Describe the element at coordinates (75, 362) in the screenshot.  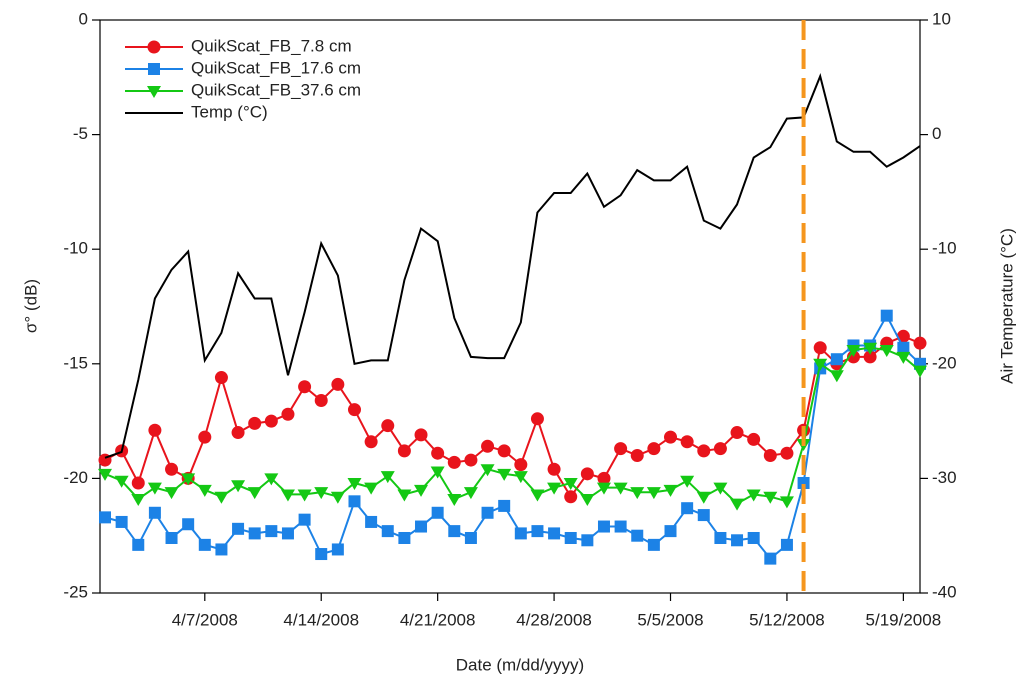
I see `y-tick-label: -15` at that location.